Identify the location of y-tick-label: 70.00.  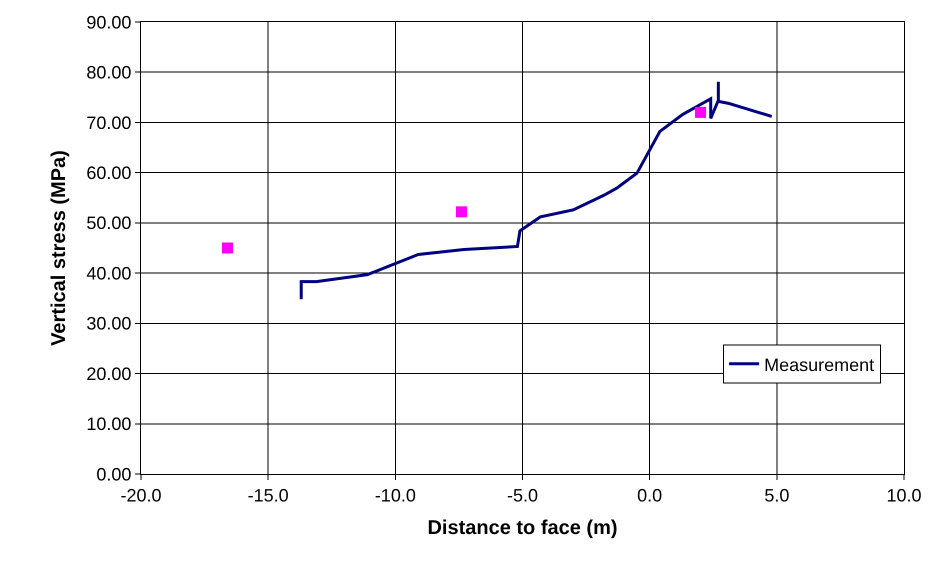
(109, 122).